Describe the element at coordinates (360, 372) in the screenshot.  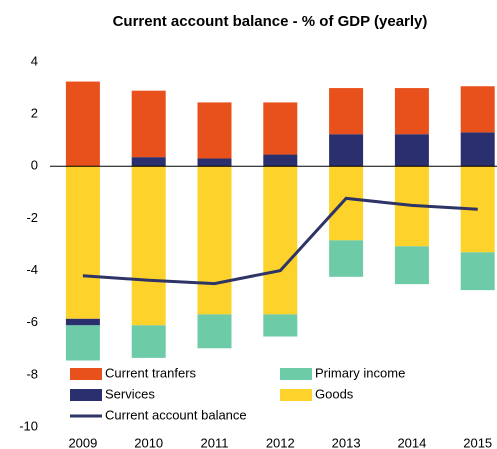
I see `legend-label: Primary income` at that location.